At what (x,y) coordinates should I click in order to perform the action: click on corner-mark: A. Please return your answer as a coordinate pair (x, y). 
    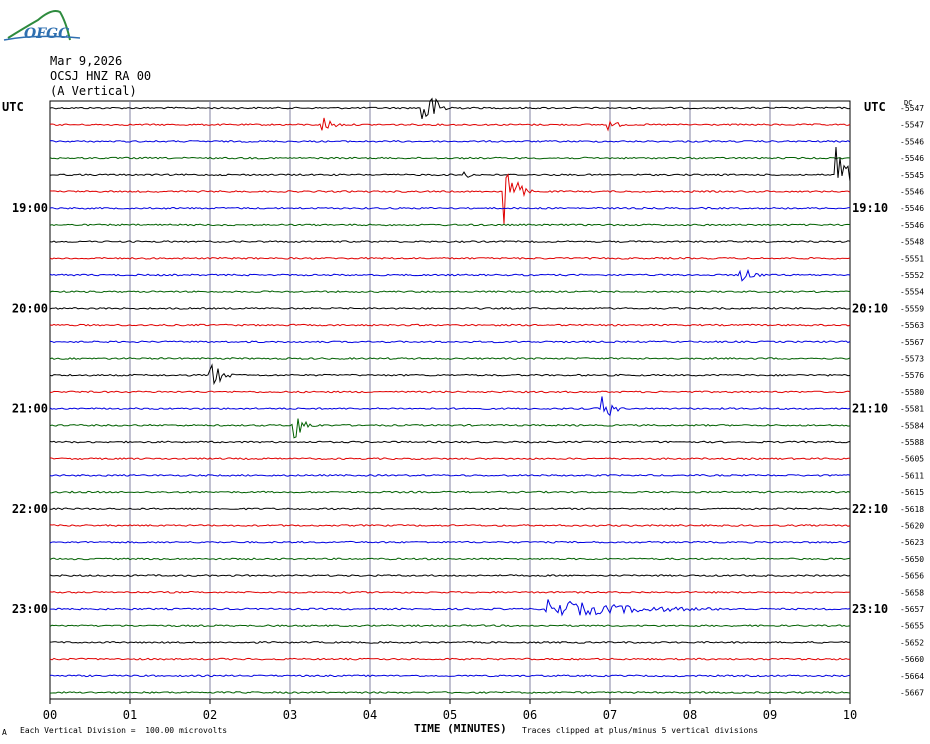
    Looking at the image, I should click on (4, 732).